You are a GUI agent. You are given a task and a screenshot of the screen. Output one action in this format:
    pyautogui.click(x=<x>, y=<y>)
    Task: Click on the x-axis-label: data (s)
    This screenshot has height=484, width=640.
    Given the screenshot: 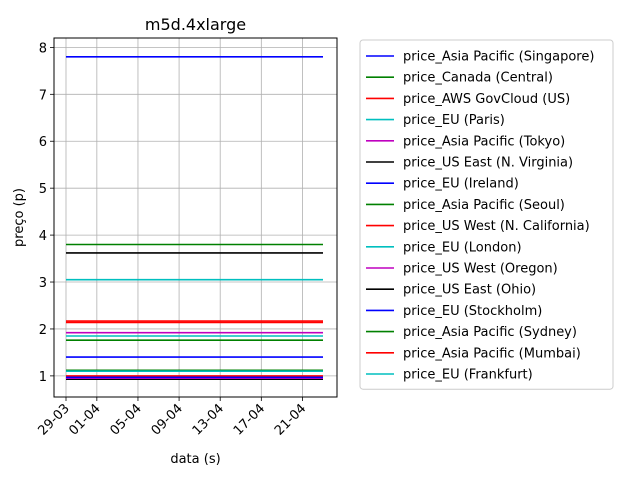 What is the action you would take?
    pyautogui.click(x=195, y=459)
    